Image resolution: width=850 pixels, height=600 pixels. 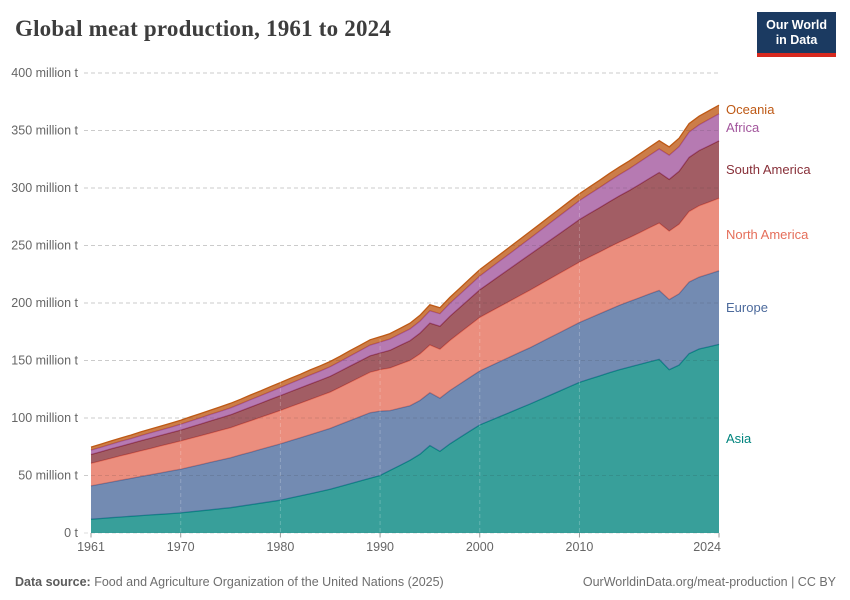 What do you see at coordinates (44, 73) in the screenshot?
I see `y-axis-tick-label: 400 million t` at bounding box center [44, 73].